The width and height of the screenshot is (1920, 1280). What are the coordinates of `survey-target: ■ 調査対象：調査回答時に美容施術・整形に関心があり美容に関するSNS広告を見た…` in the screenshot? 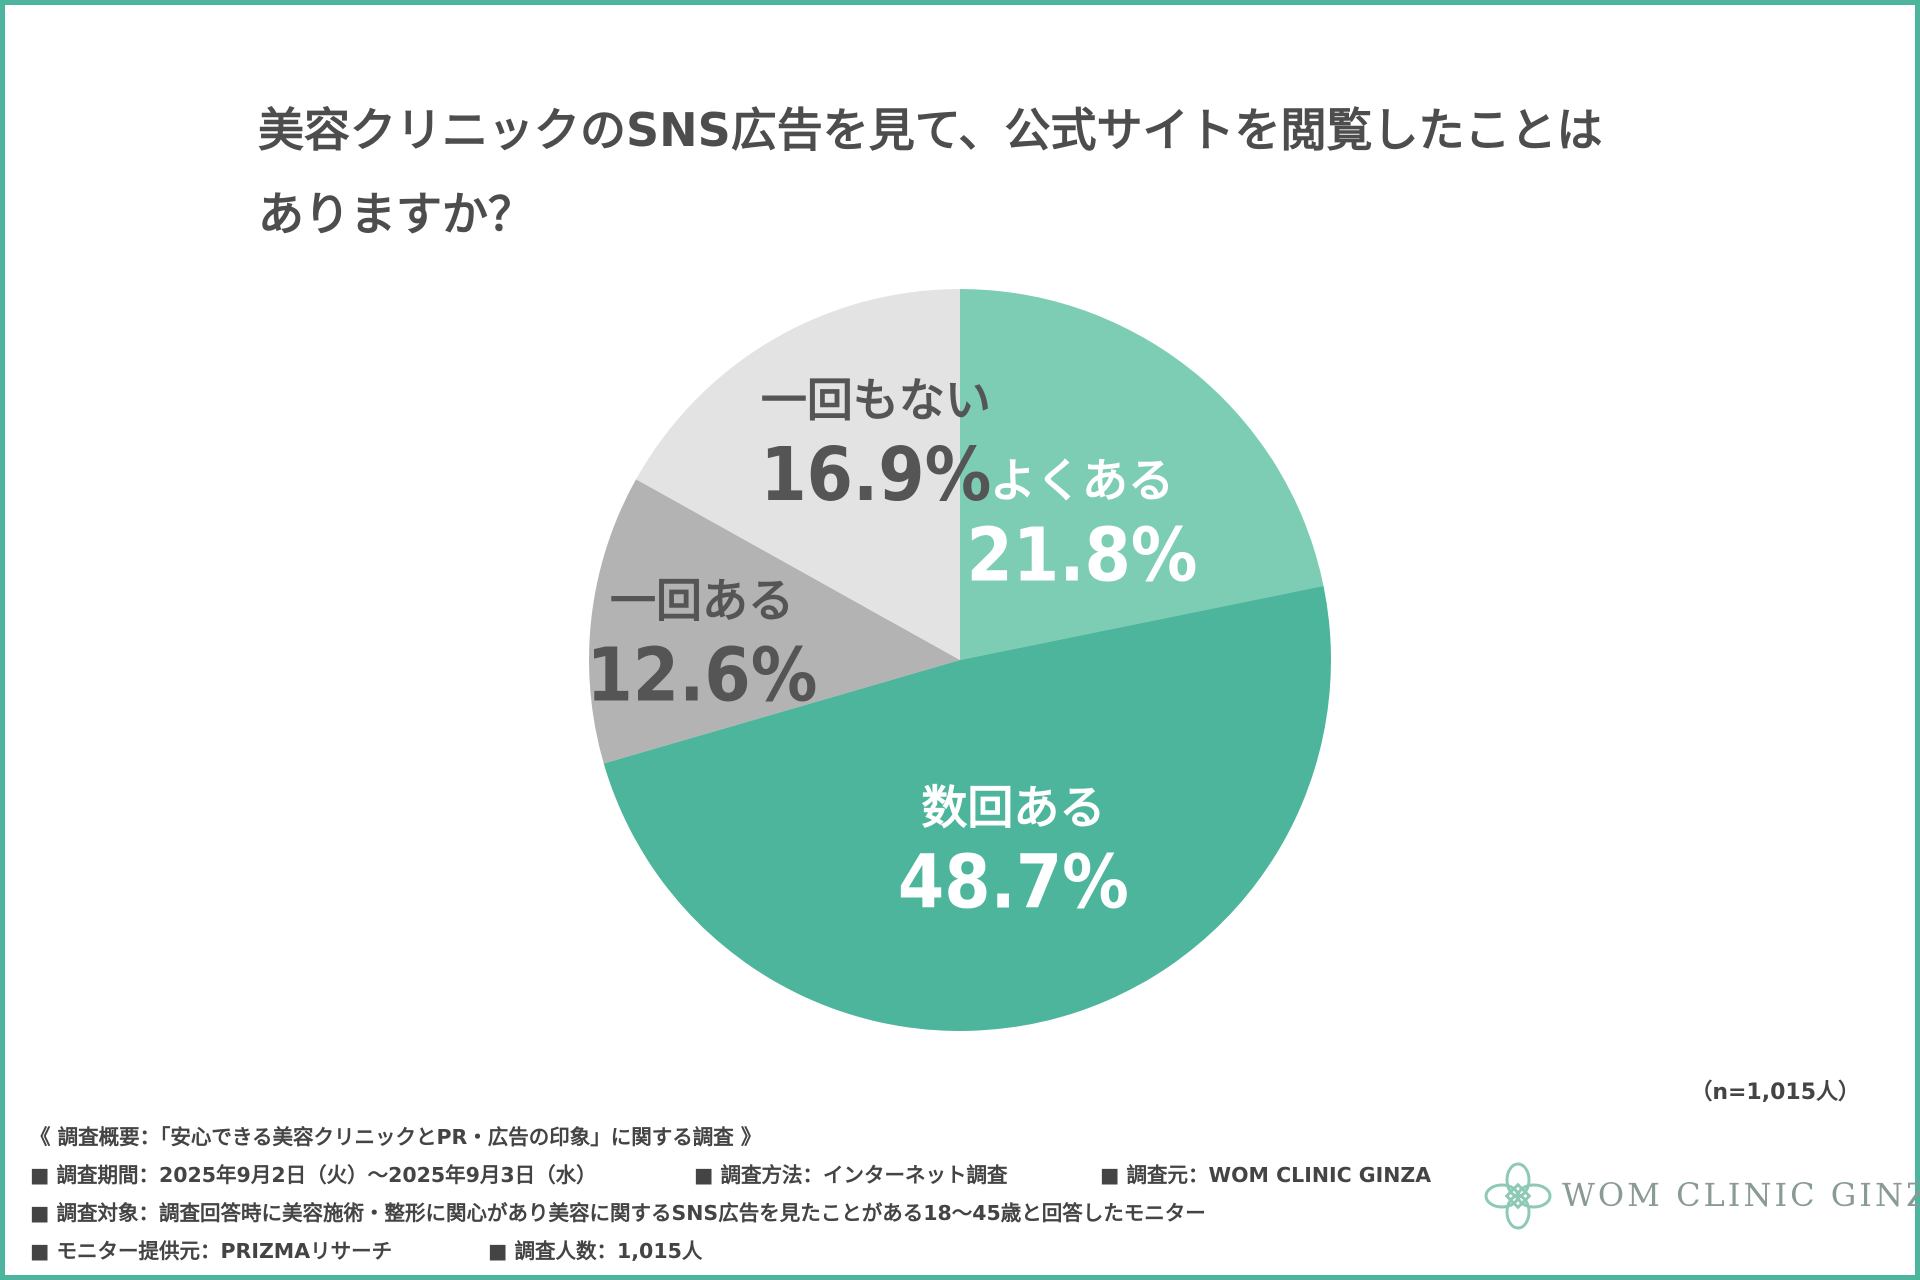 It's located at (618, 1213).